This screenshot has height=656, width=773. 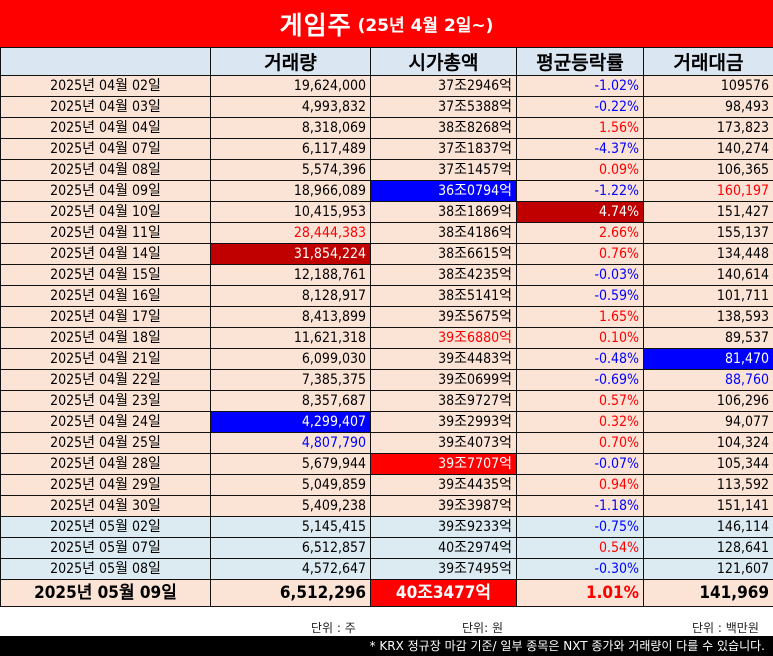 What do you see at coordinates (290, 464) in the screenshot?
I see `cell-volume: 5,679,944` at bounding box center [290, 464].